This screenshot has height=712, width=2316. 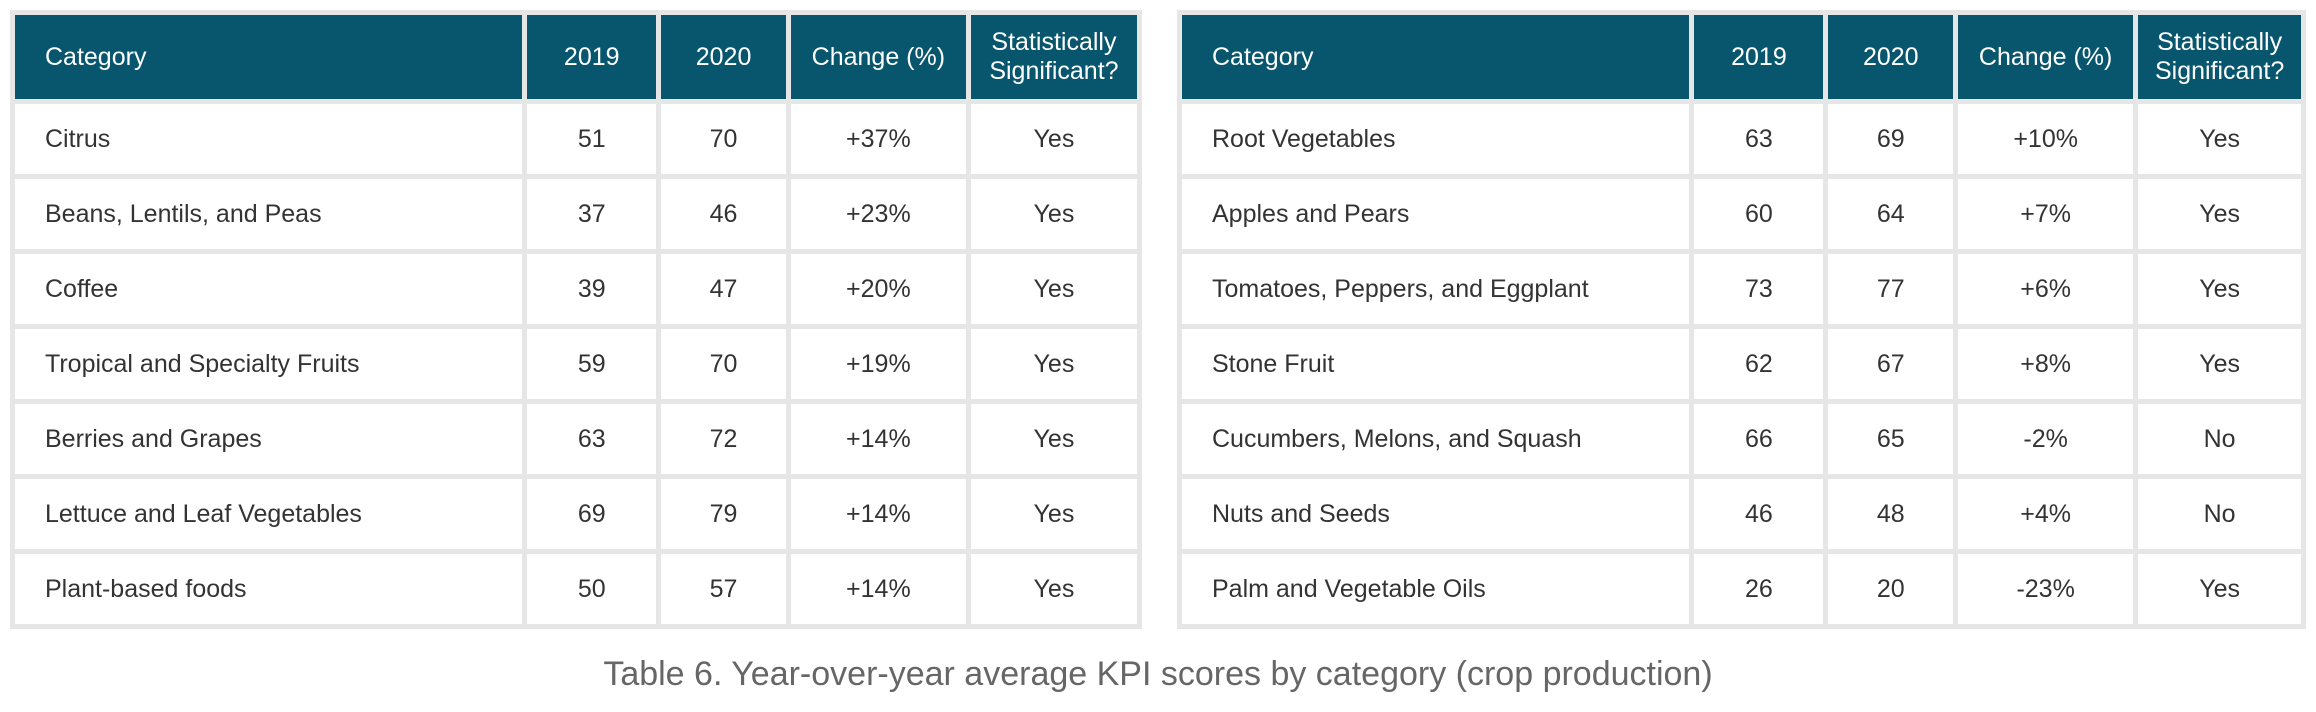 I want to click on table-row: Coffee 39 47 +20% Yes, so click(x=576, y=289).